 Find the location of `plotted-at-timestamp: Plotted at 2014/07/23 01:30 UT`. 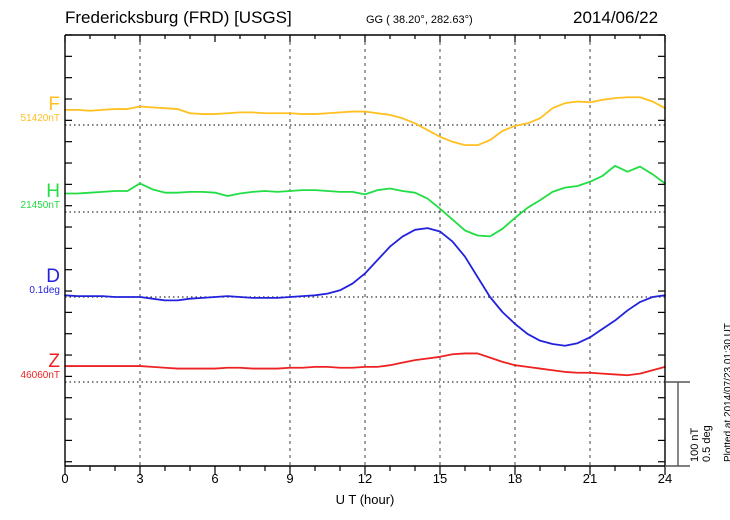

plotted-at-timestamp: Plotted at 2014/07/23 01:30 UT is located at coordinates (726, 392).